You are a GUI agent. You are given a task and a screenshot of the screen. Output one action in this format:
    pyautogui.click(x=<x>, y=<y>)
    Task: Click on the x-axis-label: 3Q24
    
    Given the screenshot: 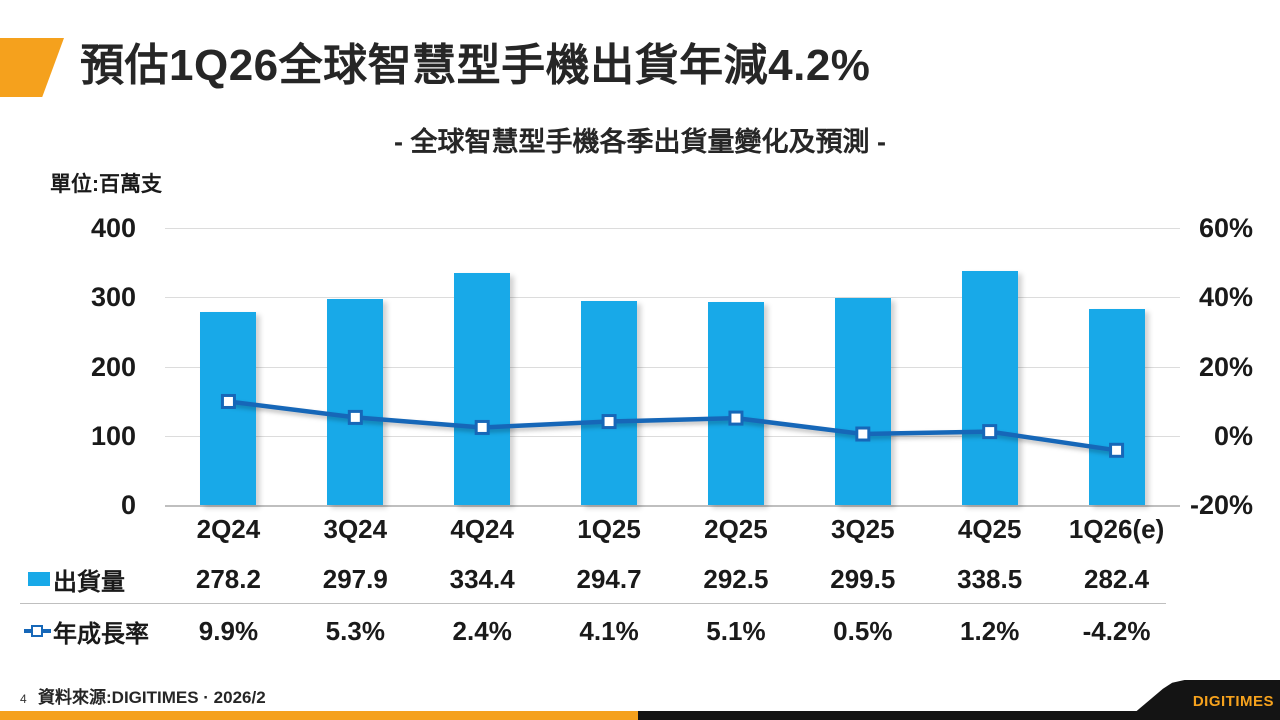 What is the action you would take?
    pyautogui.click(x=355, y=528)
    